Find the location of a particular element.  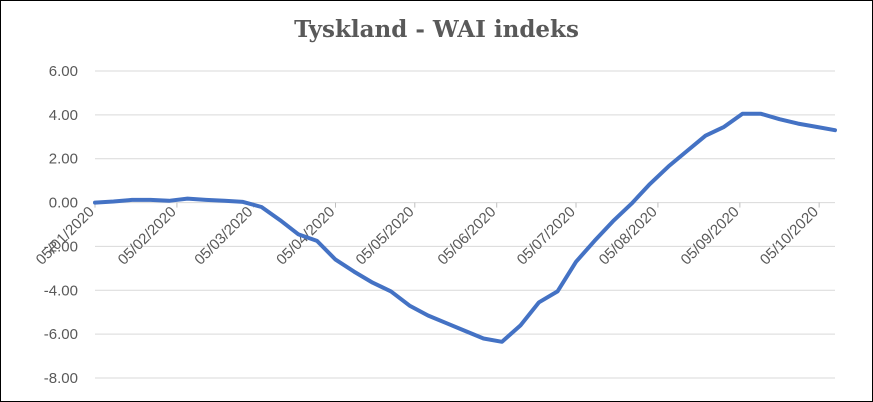

y-tick-label: -6.00 is located at coordinates (61, 334).